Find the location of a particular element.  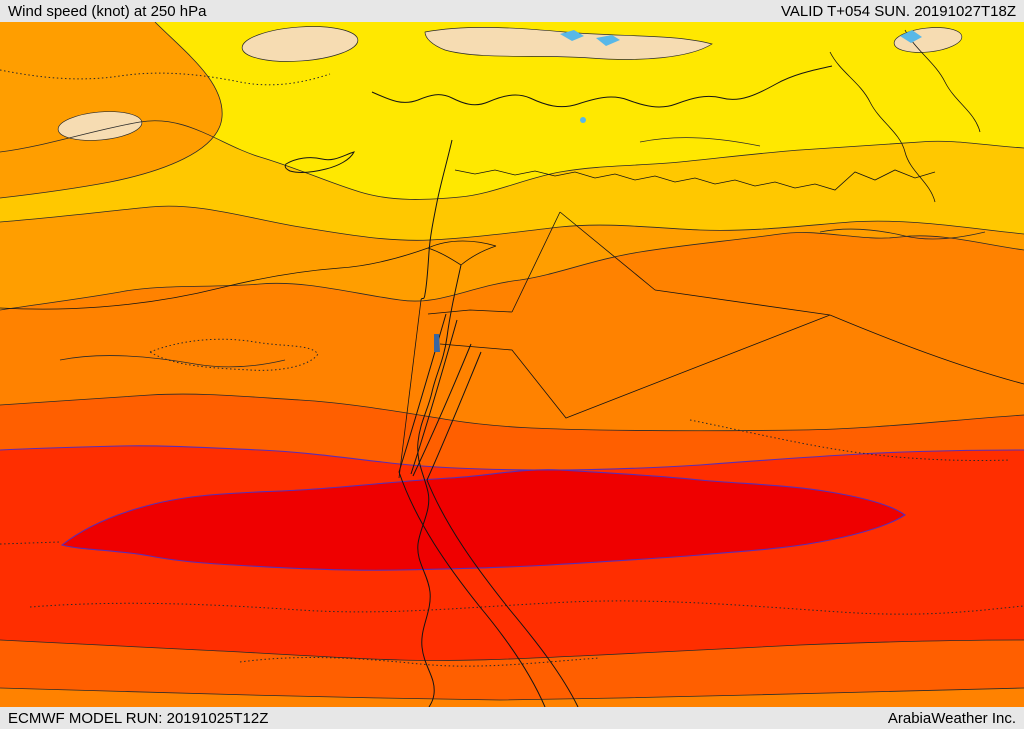

contour-bottom-orange-boundary is located at coordinates (512, 694).